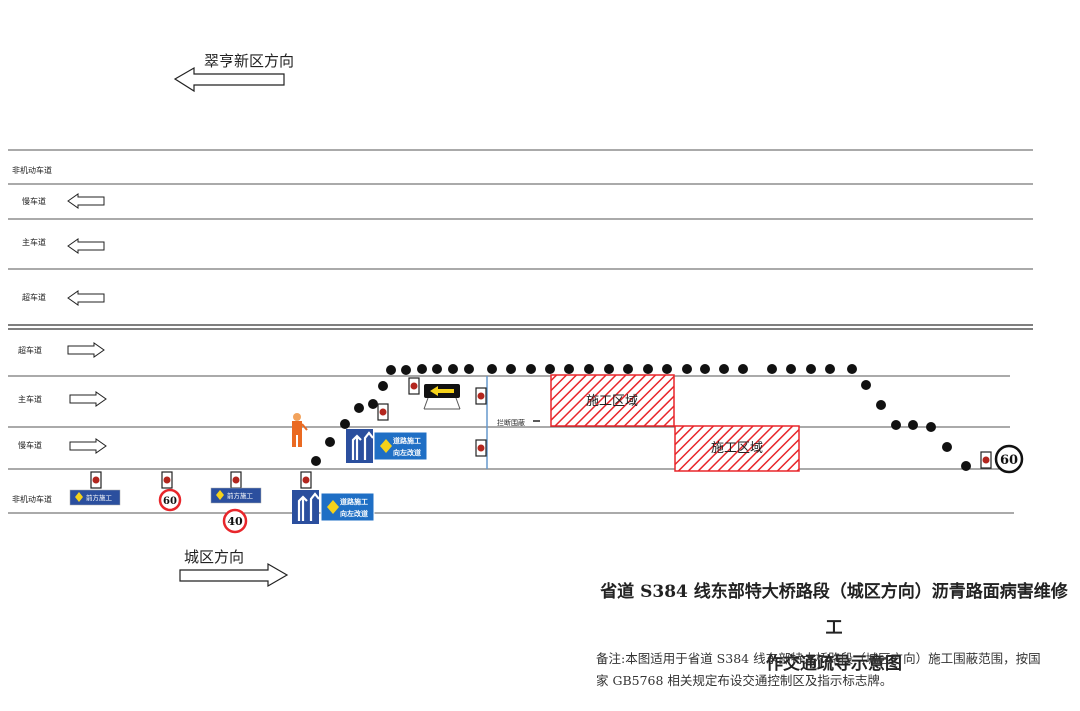 This screenshot has height=711, width=1080. I want to click on cones, so click(641, 417).